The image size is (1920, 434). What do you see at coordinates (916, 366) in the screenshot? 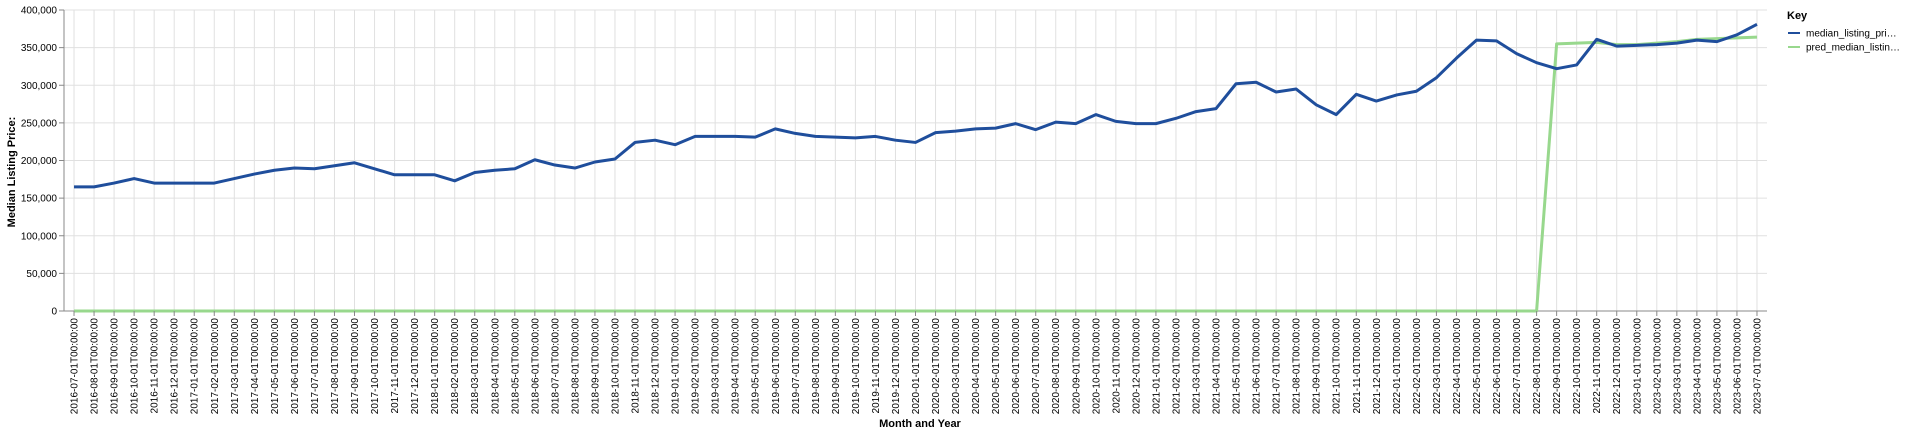
I see `x-tick-label: 2020-01-01T00:00:00` at bounding box center [916, 366].